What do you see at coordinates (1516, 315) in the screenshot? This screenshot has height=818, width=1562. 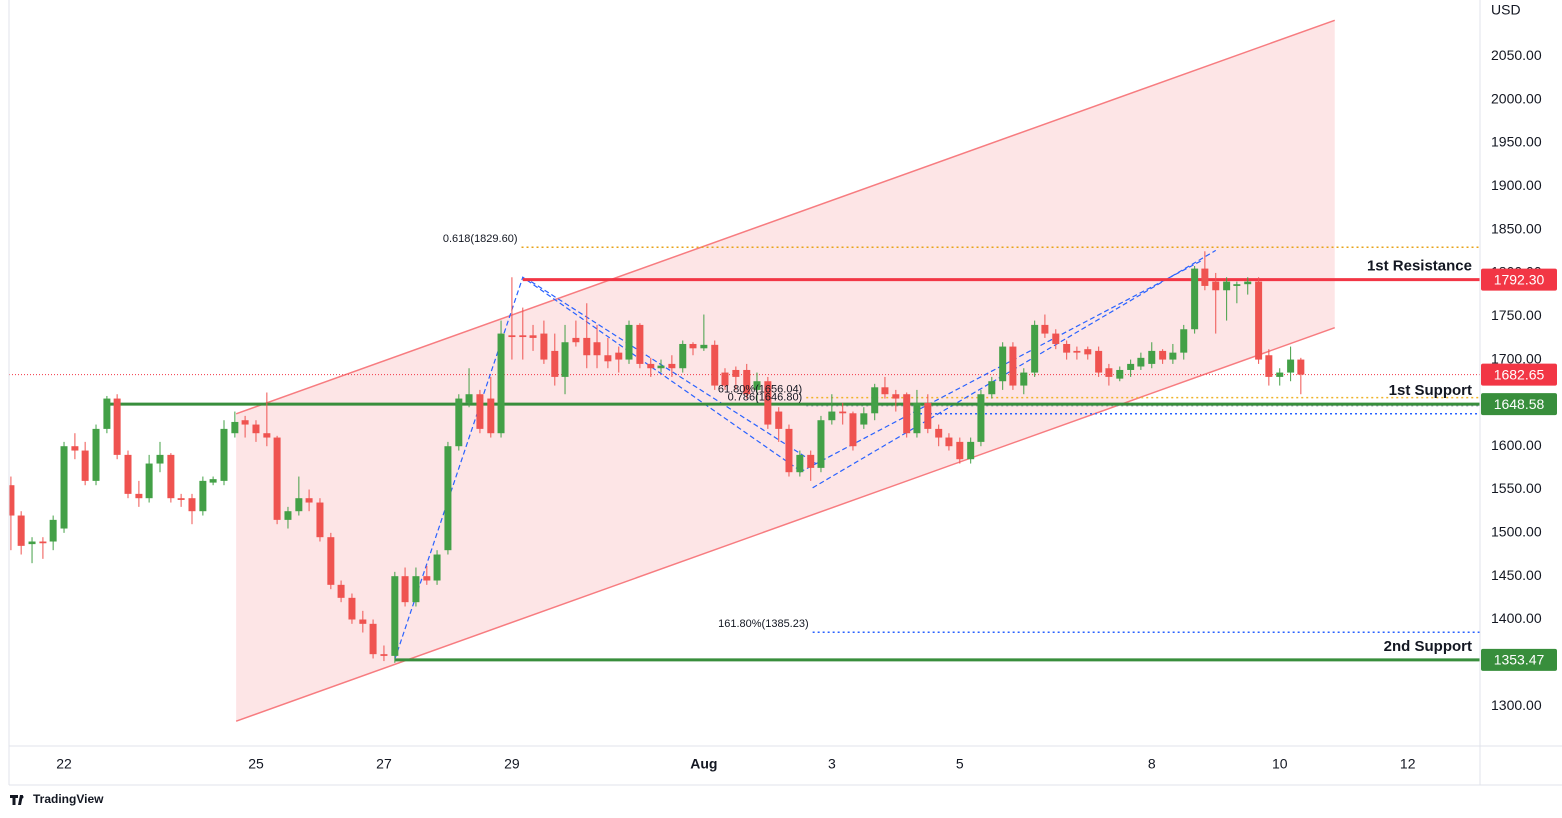 I see `y-tick-label: 1750.00` at bounding box center [1516, 315].